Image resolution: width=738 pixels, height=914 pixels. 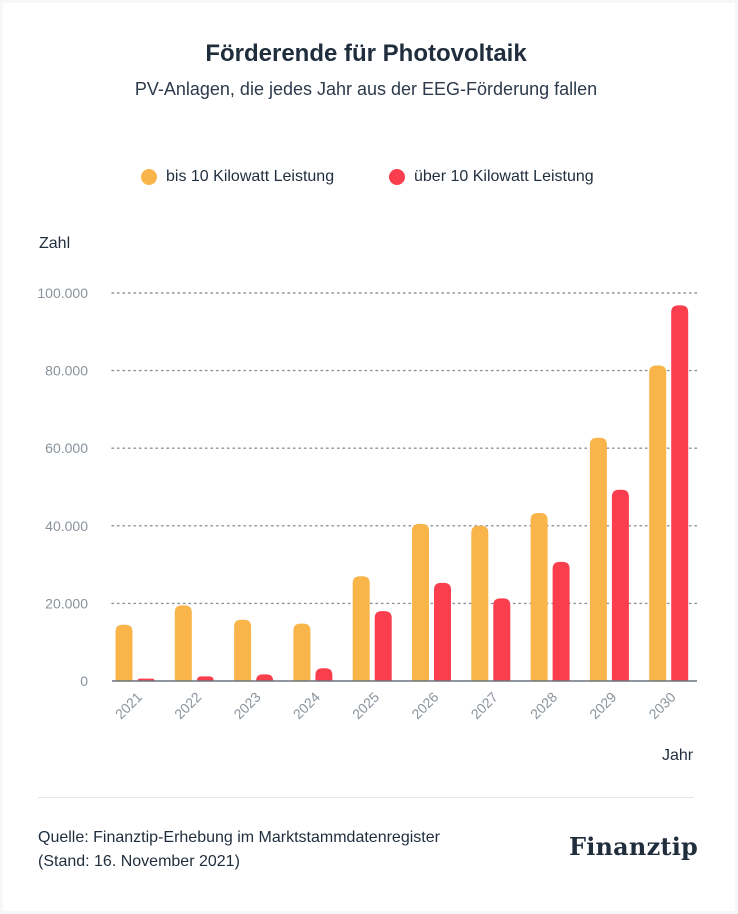 I want to click on y-tick-label: 60.000, so click(x=66, y=448).